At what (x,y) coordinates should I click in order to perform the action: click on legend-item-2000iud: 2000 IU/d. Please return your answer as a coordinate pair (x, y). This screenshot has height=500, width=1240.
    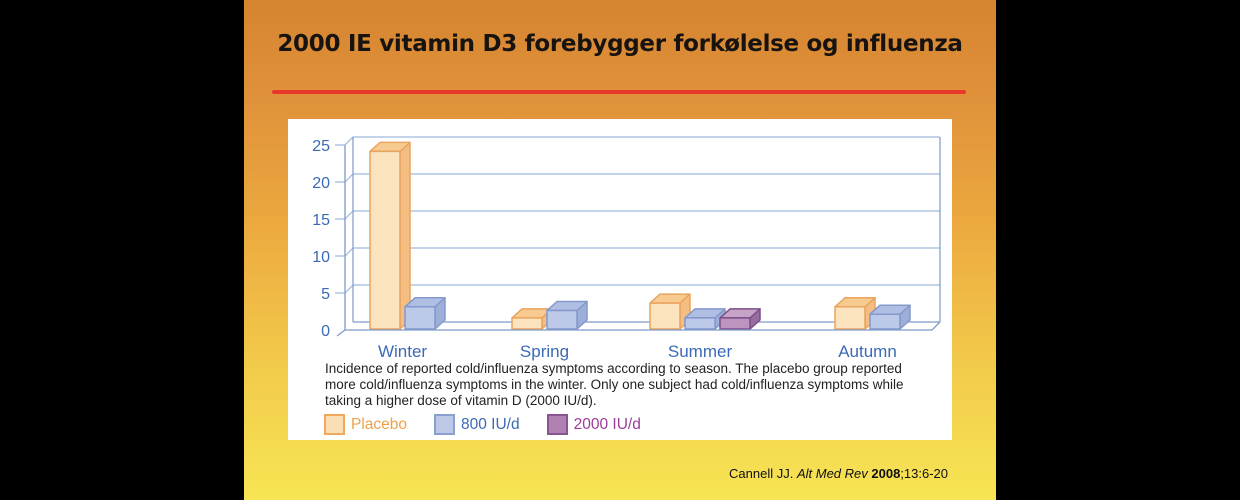
    Looking at the image, I should click on (593, 424).